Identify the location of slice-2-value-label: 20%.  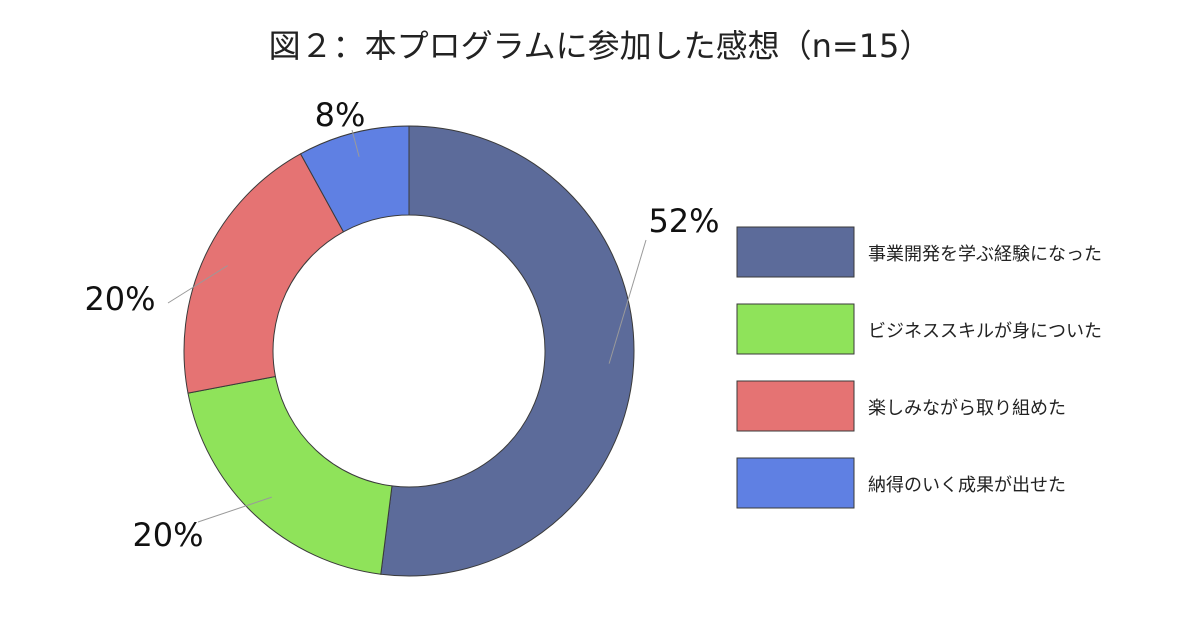
(167, 535).